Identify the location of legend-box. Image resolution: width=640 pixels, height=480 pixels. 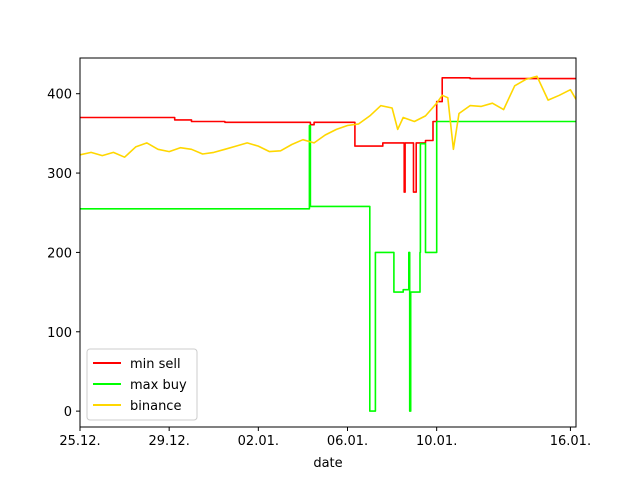
(142, 384).